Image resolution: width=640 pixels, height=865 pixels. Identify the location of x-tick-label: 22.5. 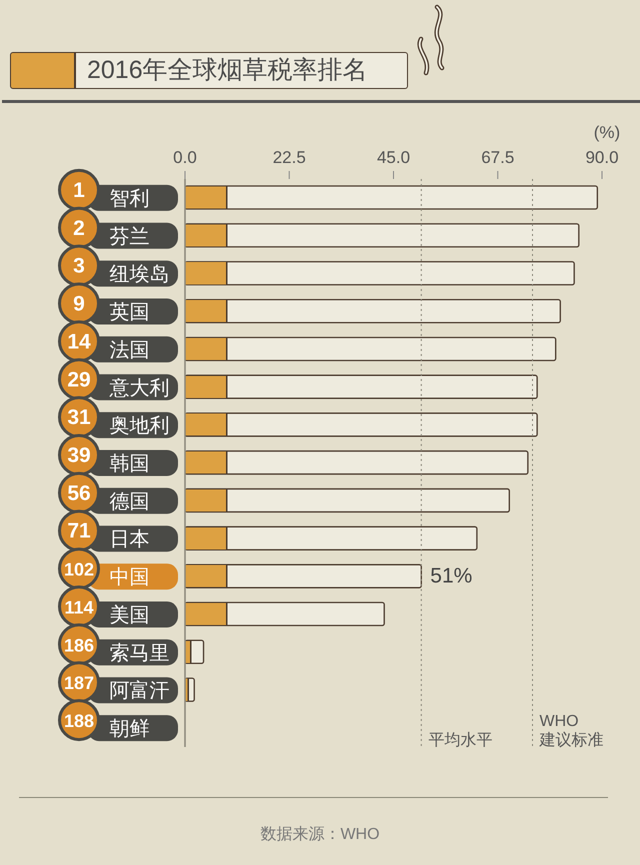
(289, 157).